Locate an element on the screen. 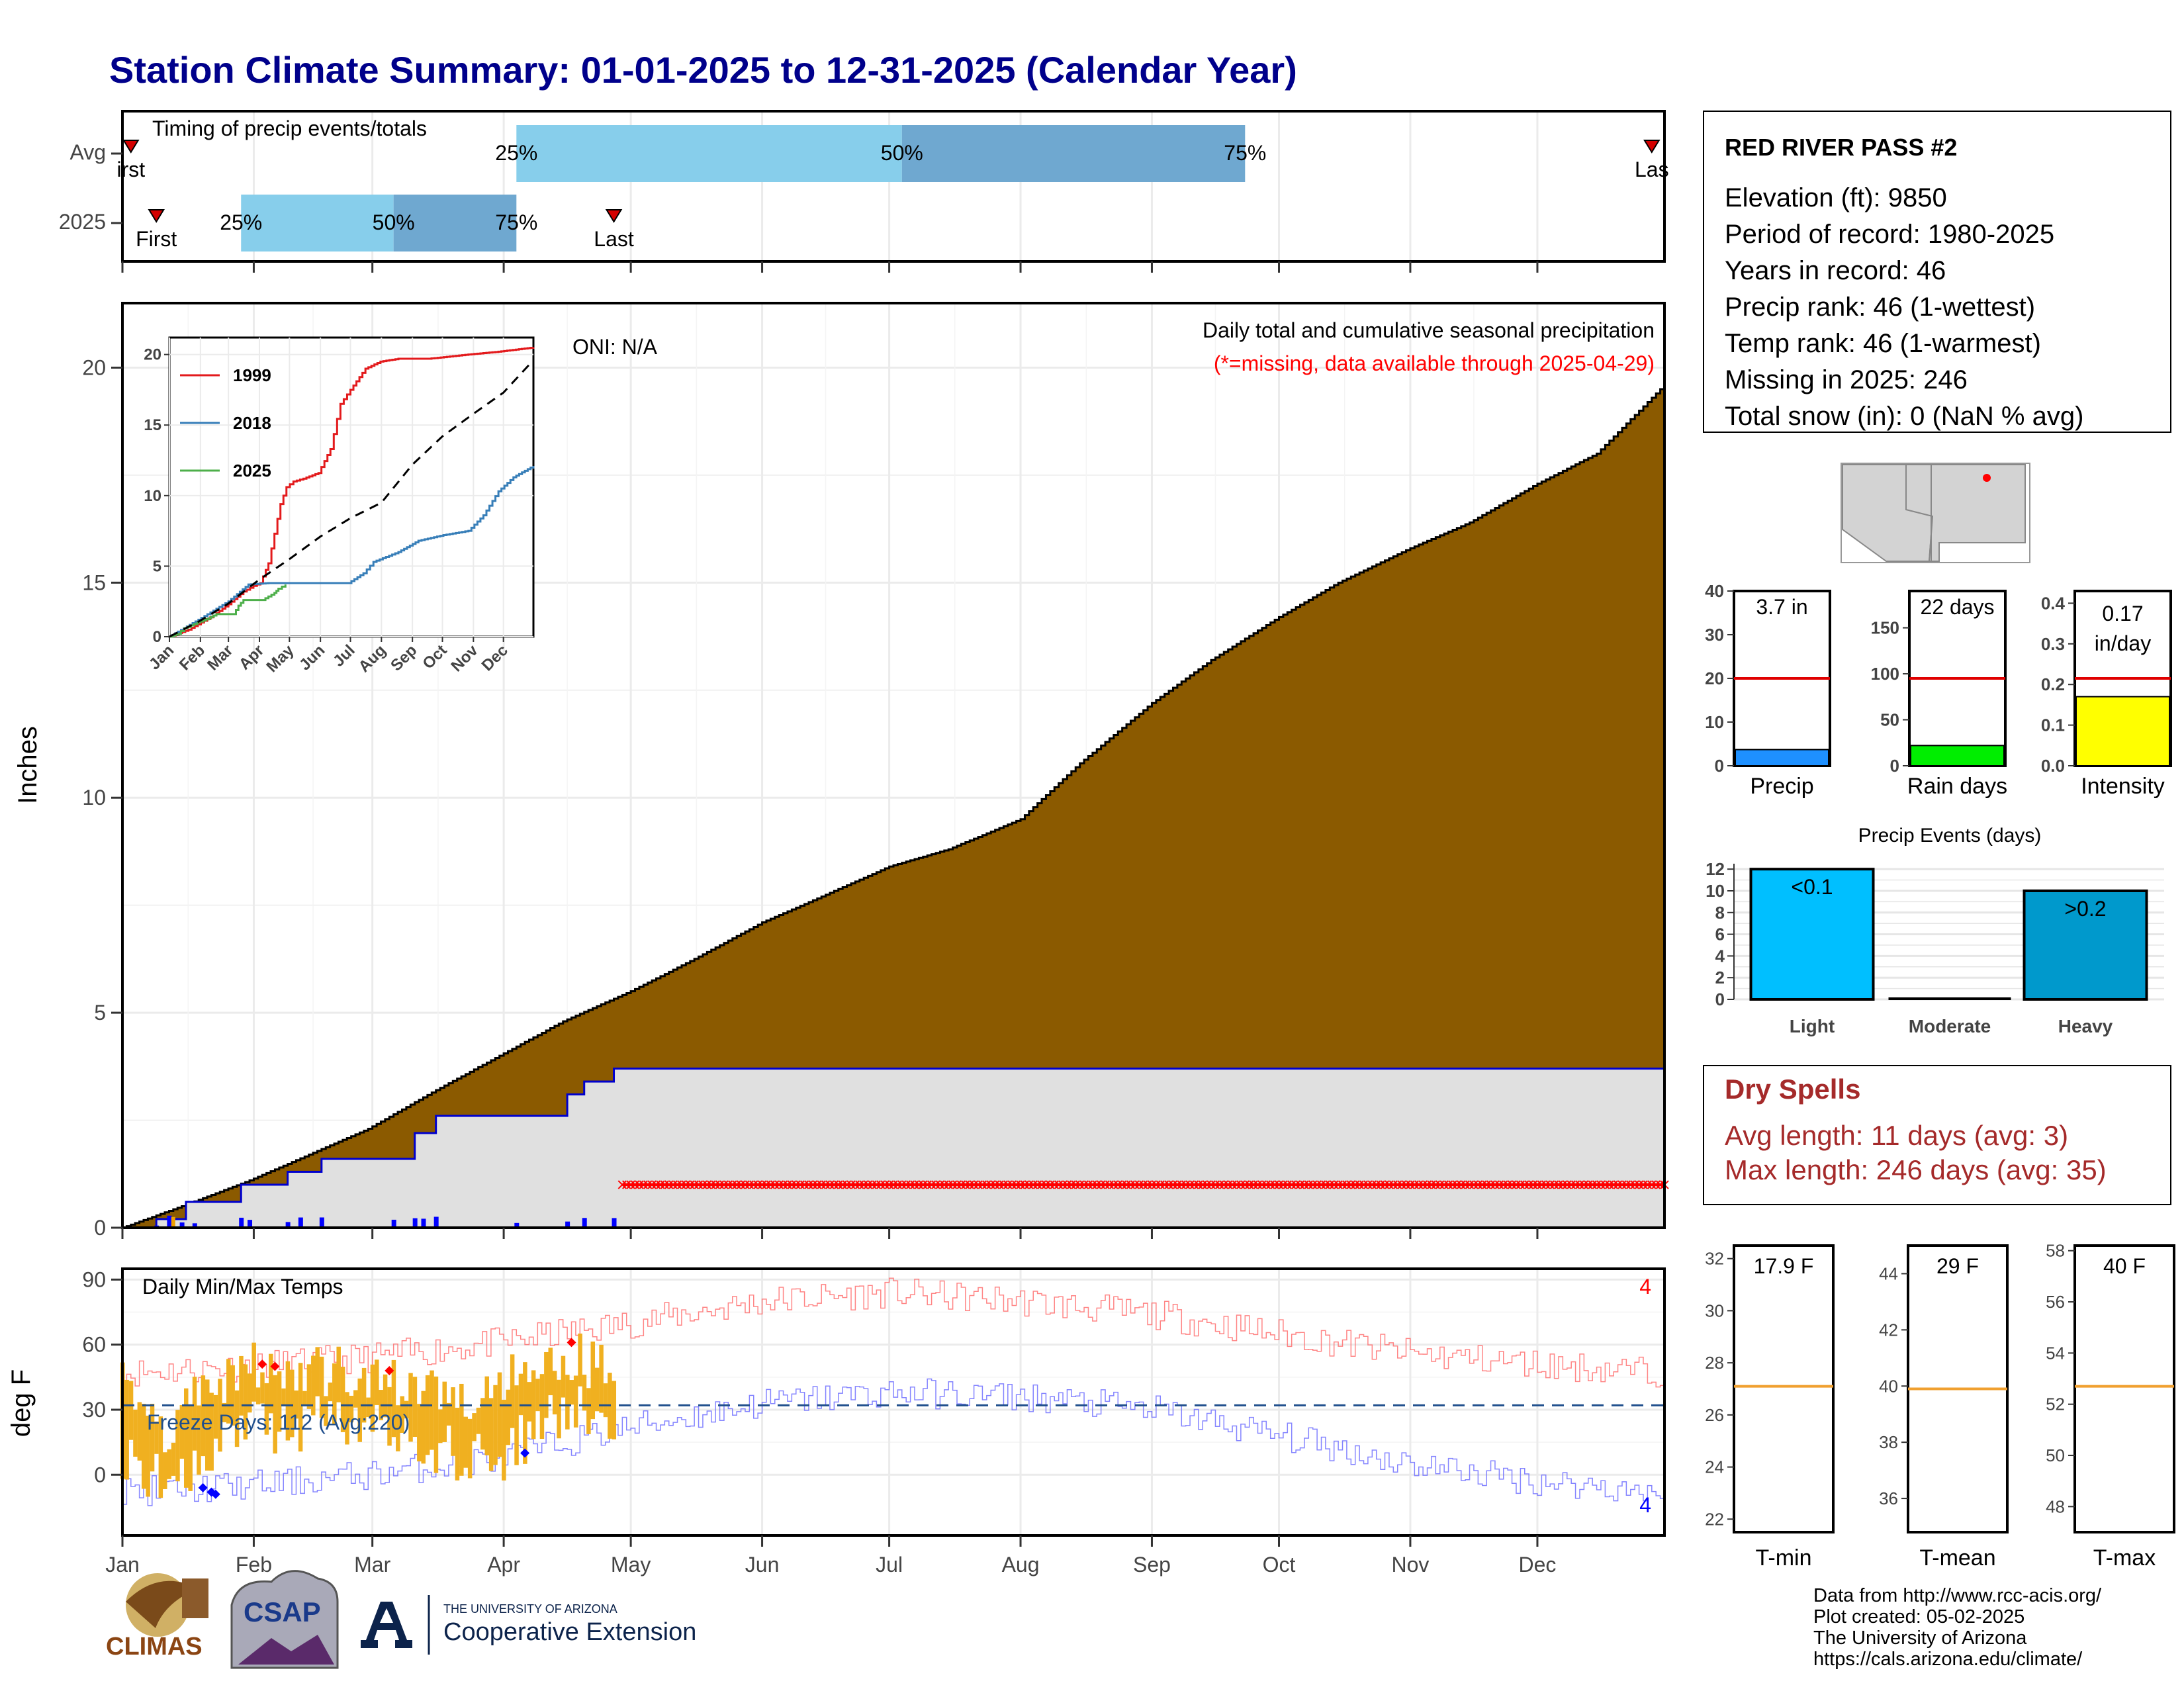 The height and width of the screenshot is (1691, 2184). record-high-marker is located at coordinates (262, 1364).